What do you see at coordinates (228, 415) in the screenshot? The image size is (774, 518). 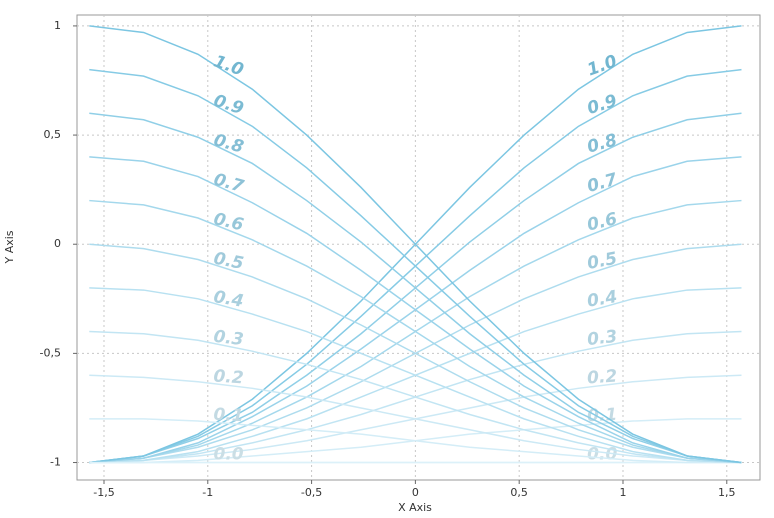 I see `series-label: 0.1` at bounding box center [228, 415].